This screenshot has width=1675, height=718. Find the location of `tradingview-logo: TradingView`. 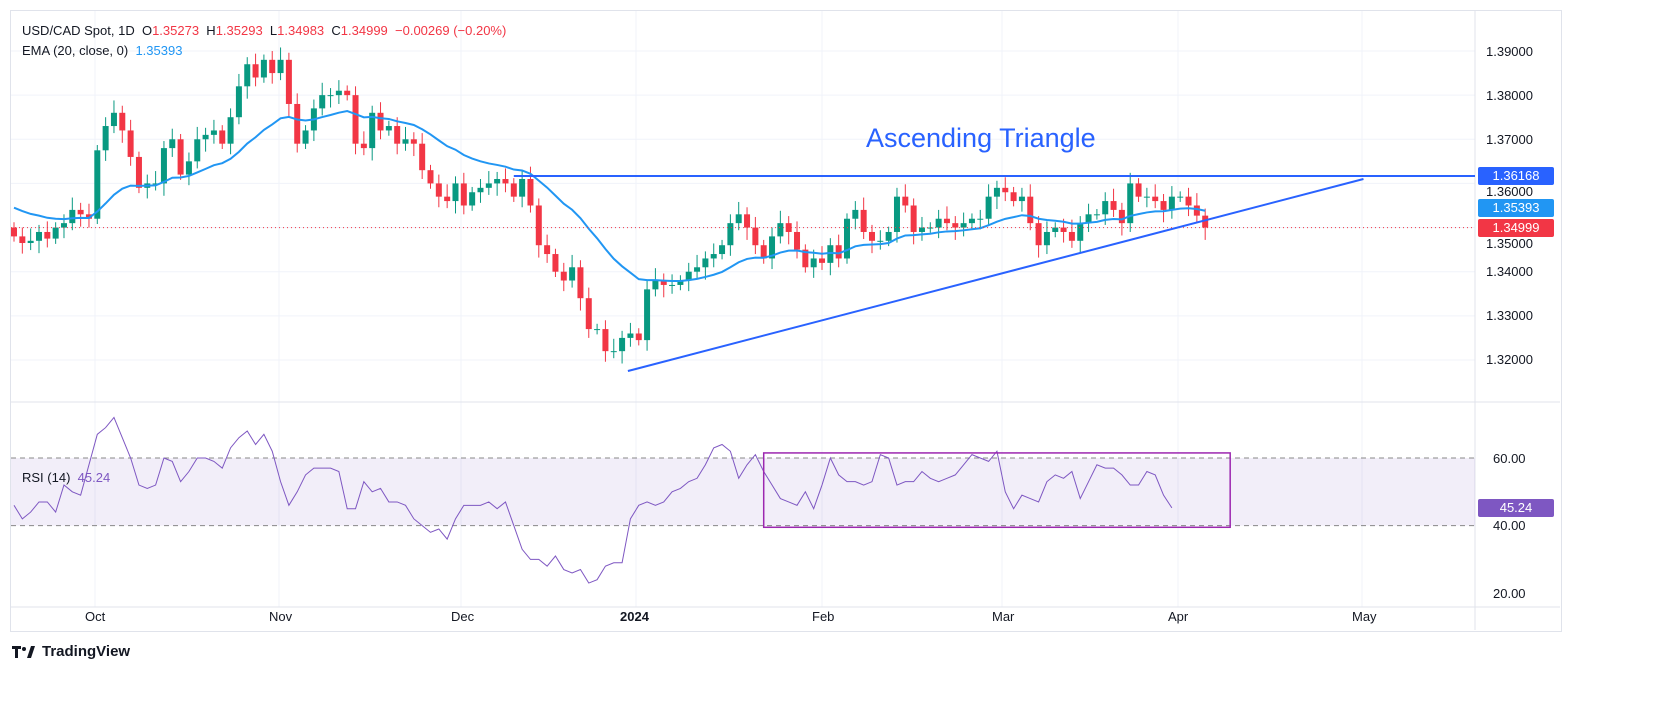

tradingview-logo: TradingView is located at coordinates (71, 651).